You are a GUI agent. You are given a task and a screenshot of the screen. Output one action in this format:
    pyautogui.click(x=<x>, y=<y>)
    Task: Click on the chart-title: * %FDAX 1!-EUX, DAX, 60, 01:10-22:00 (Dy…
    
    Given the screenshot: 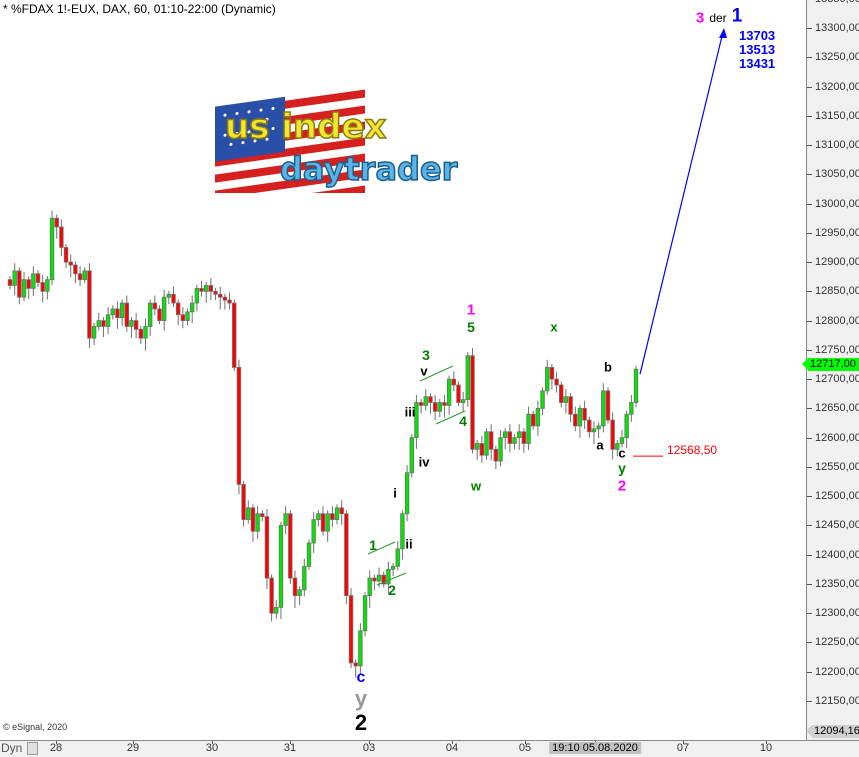 What is the action you would take?
    pyautogui.click(x=139, y=9)
    